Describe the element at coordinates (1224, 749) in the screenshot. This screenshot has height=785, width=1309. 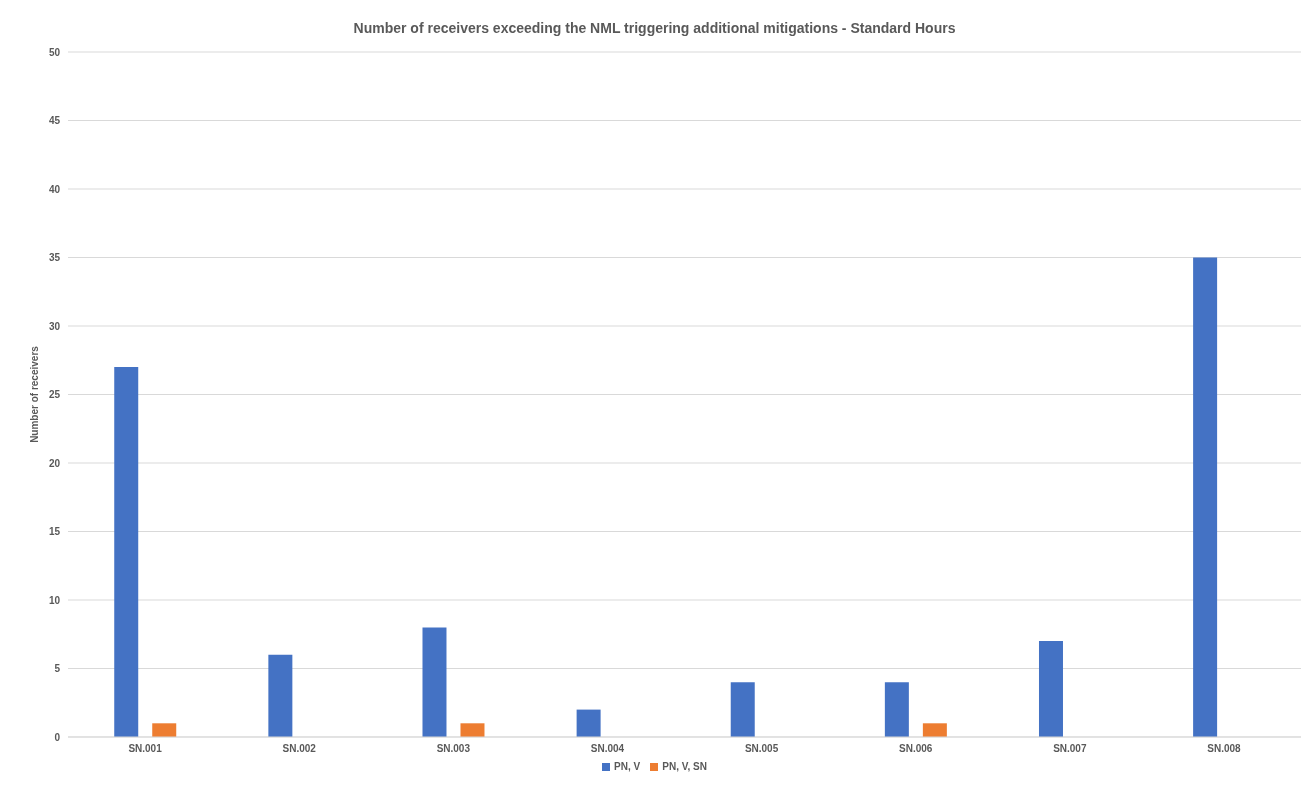
I see `x-tick-label: SN.008` at that location.